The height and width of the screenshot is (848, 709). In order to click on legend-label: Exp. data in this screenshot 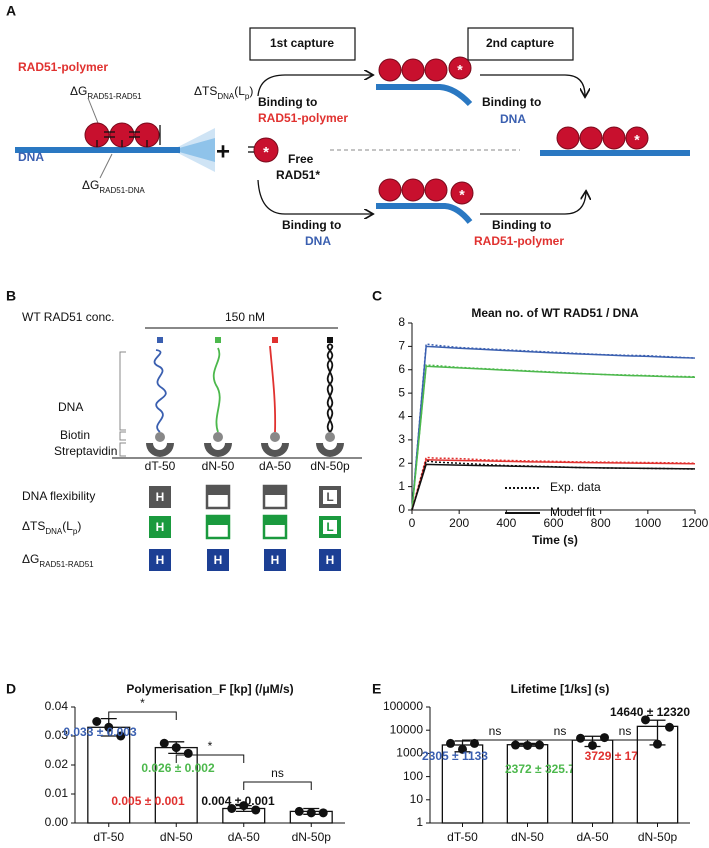, I will do `click(575, 487)`.